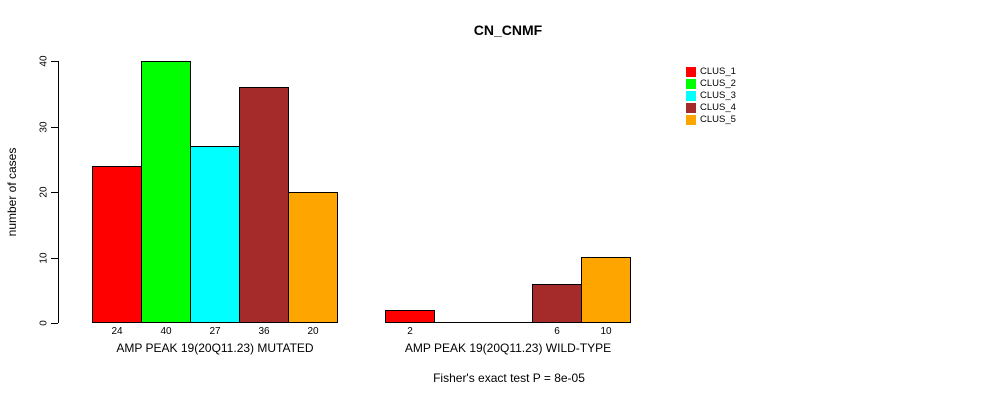  I want to click on y-axis-tick-label: 0, so click(44, 323).